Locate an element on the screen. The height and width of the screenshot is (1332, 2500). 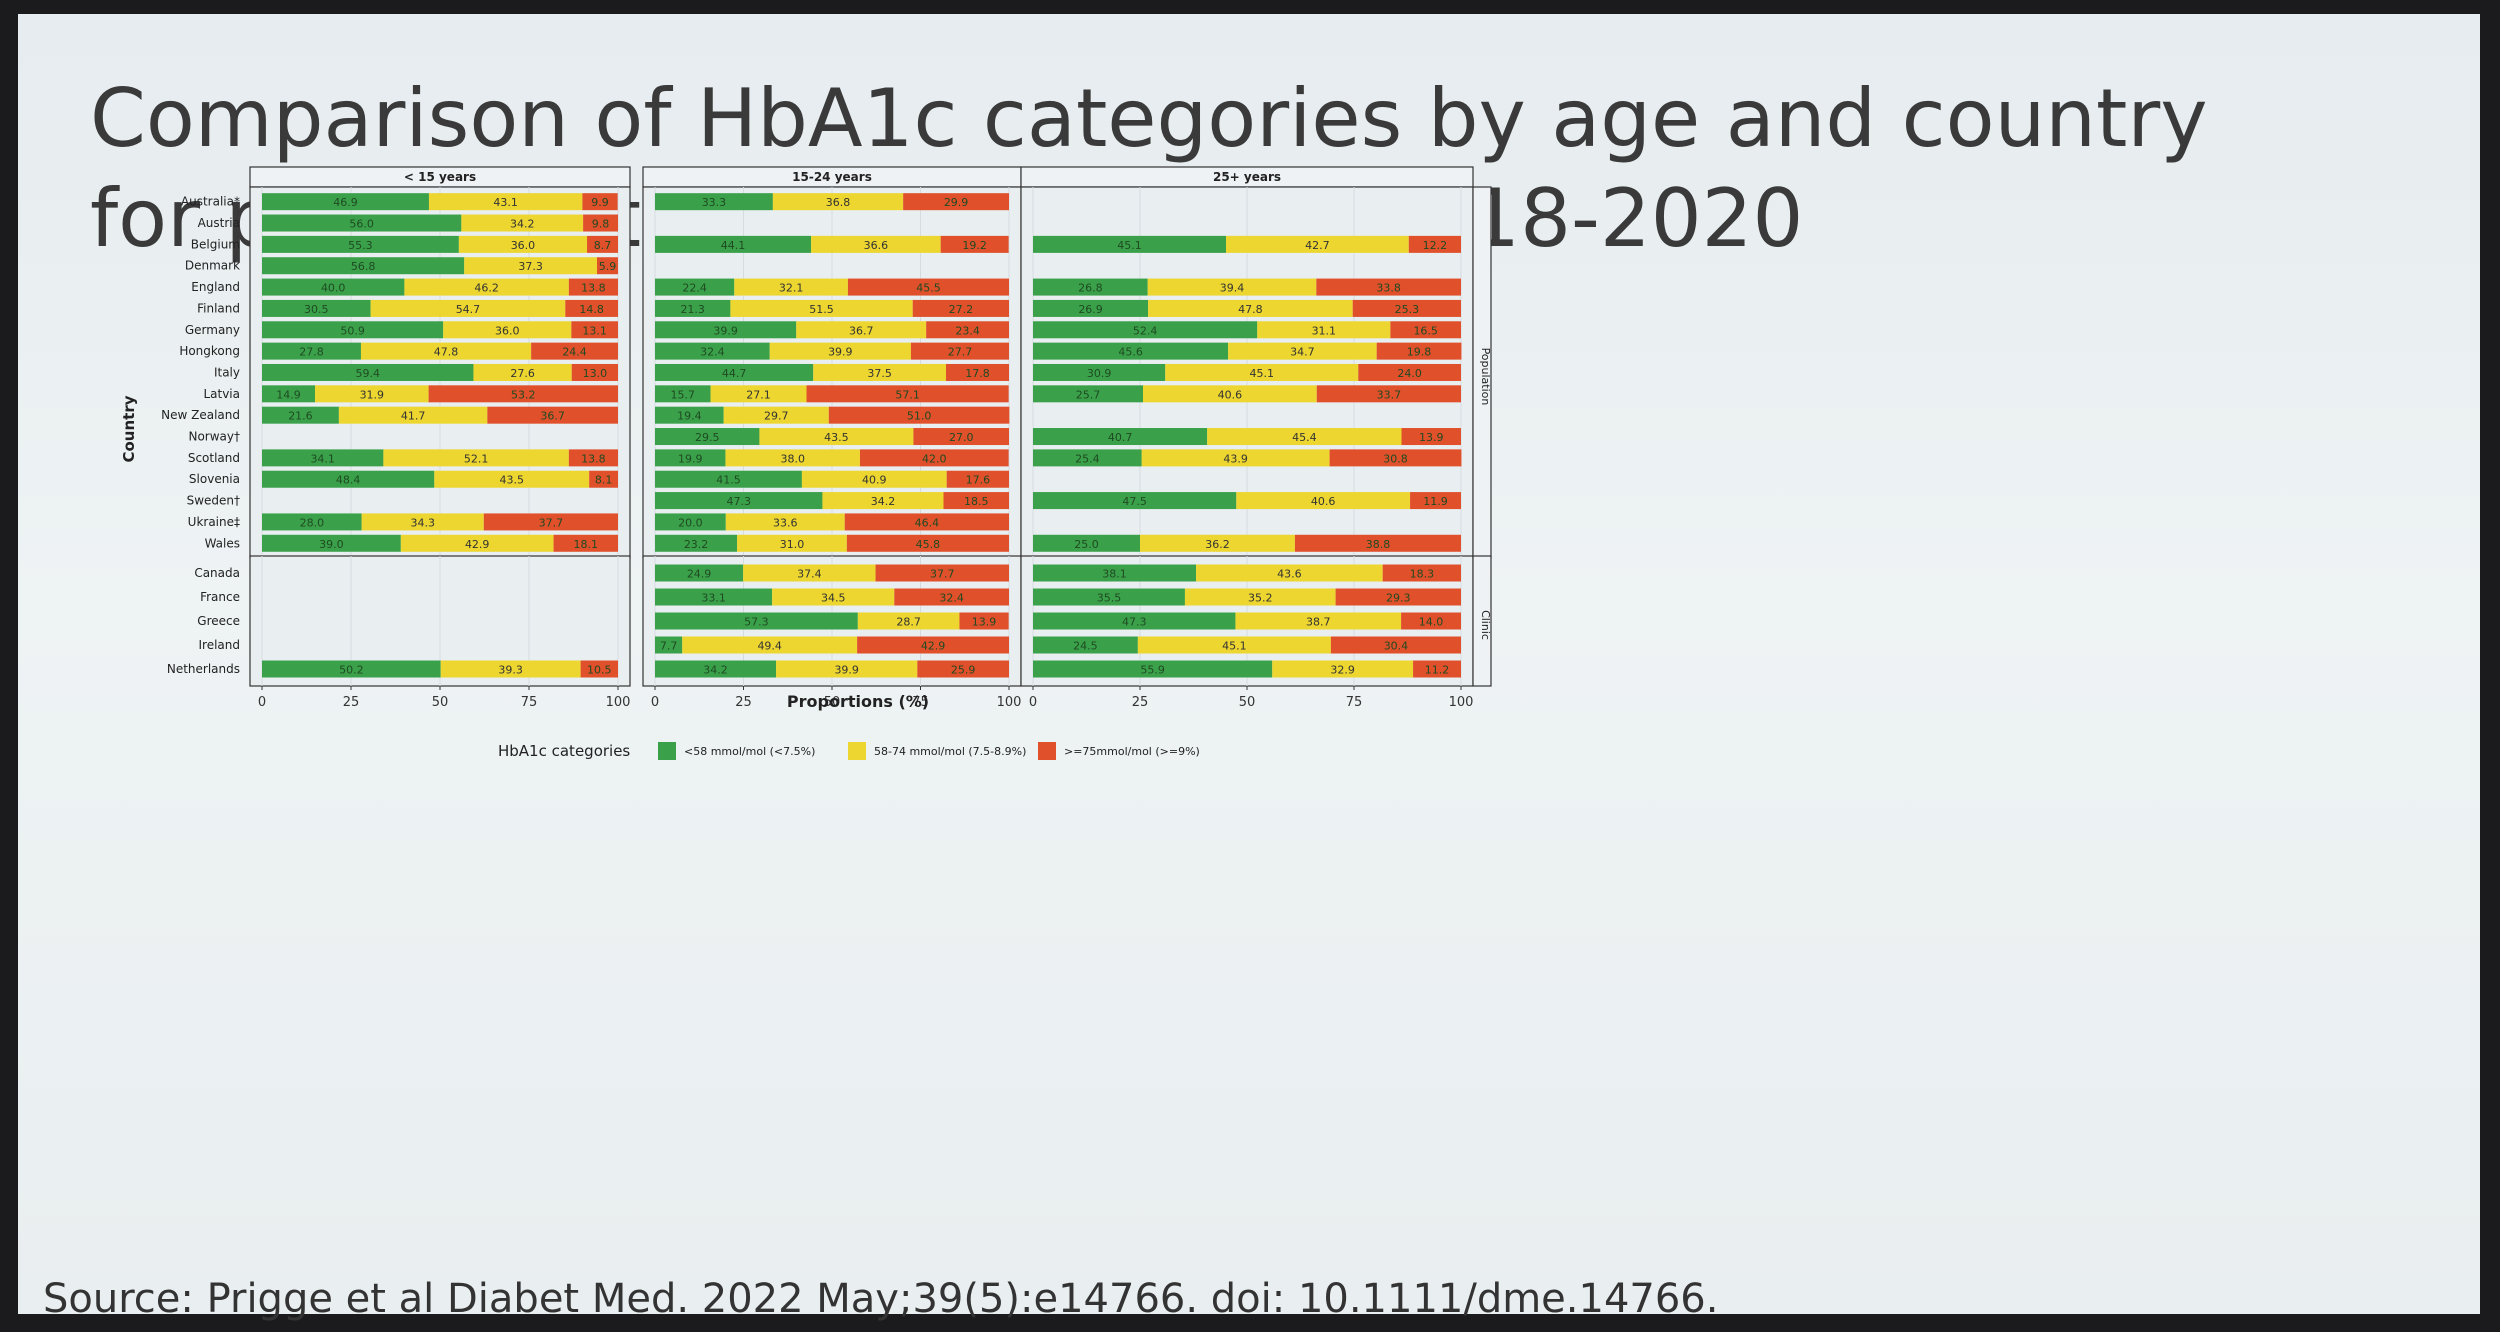
data-label: 25.4 is located at coordinates (1087, 458).